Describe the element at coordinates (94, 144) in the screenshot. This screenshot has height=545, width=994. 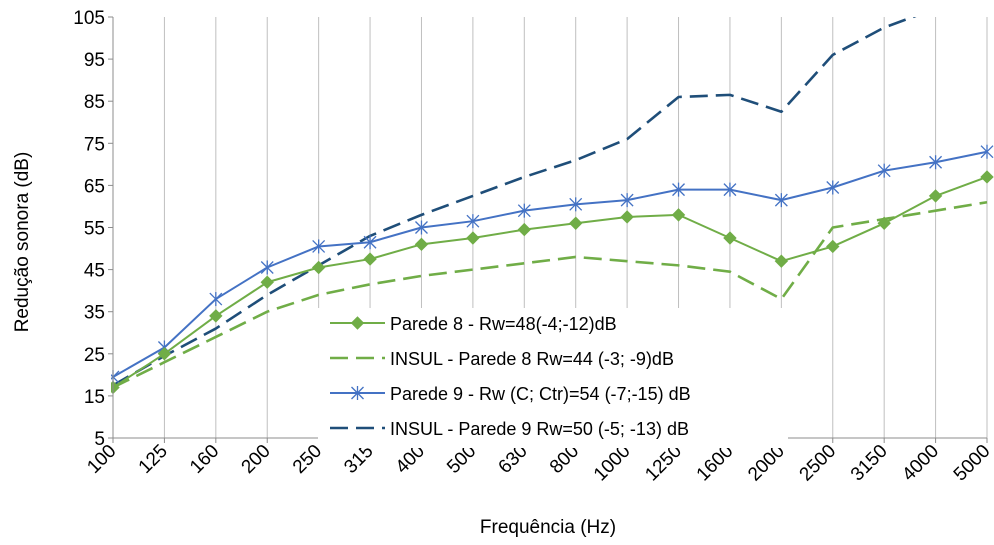
I see `y-tick-label: 75` at that location.